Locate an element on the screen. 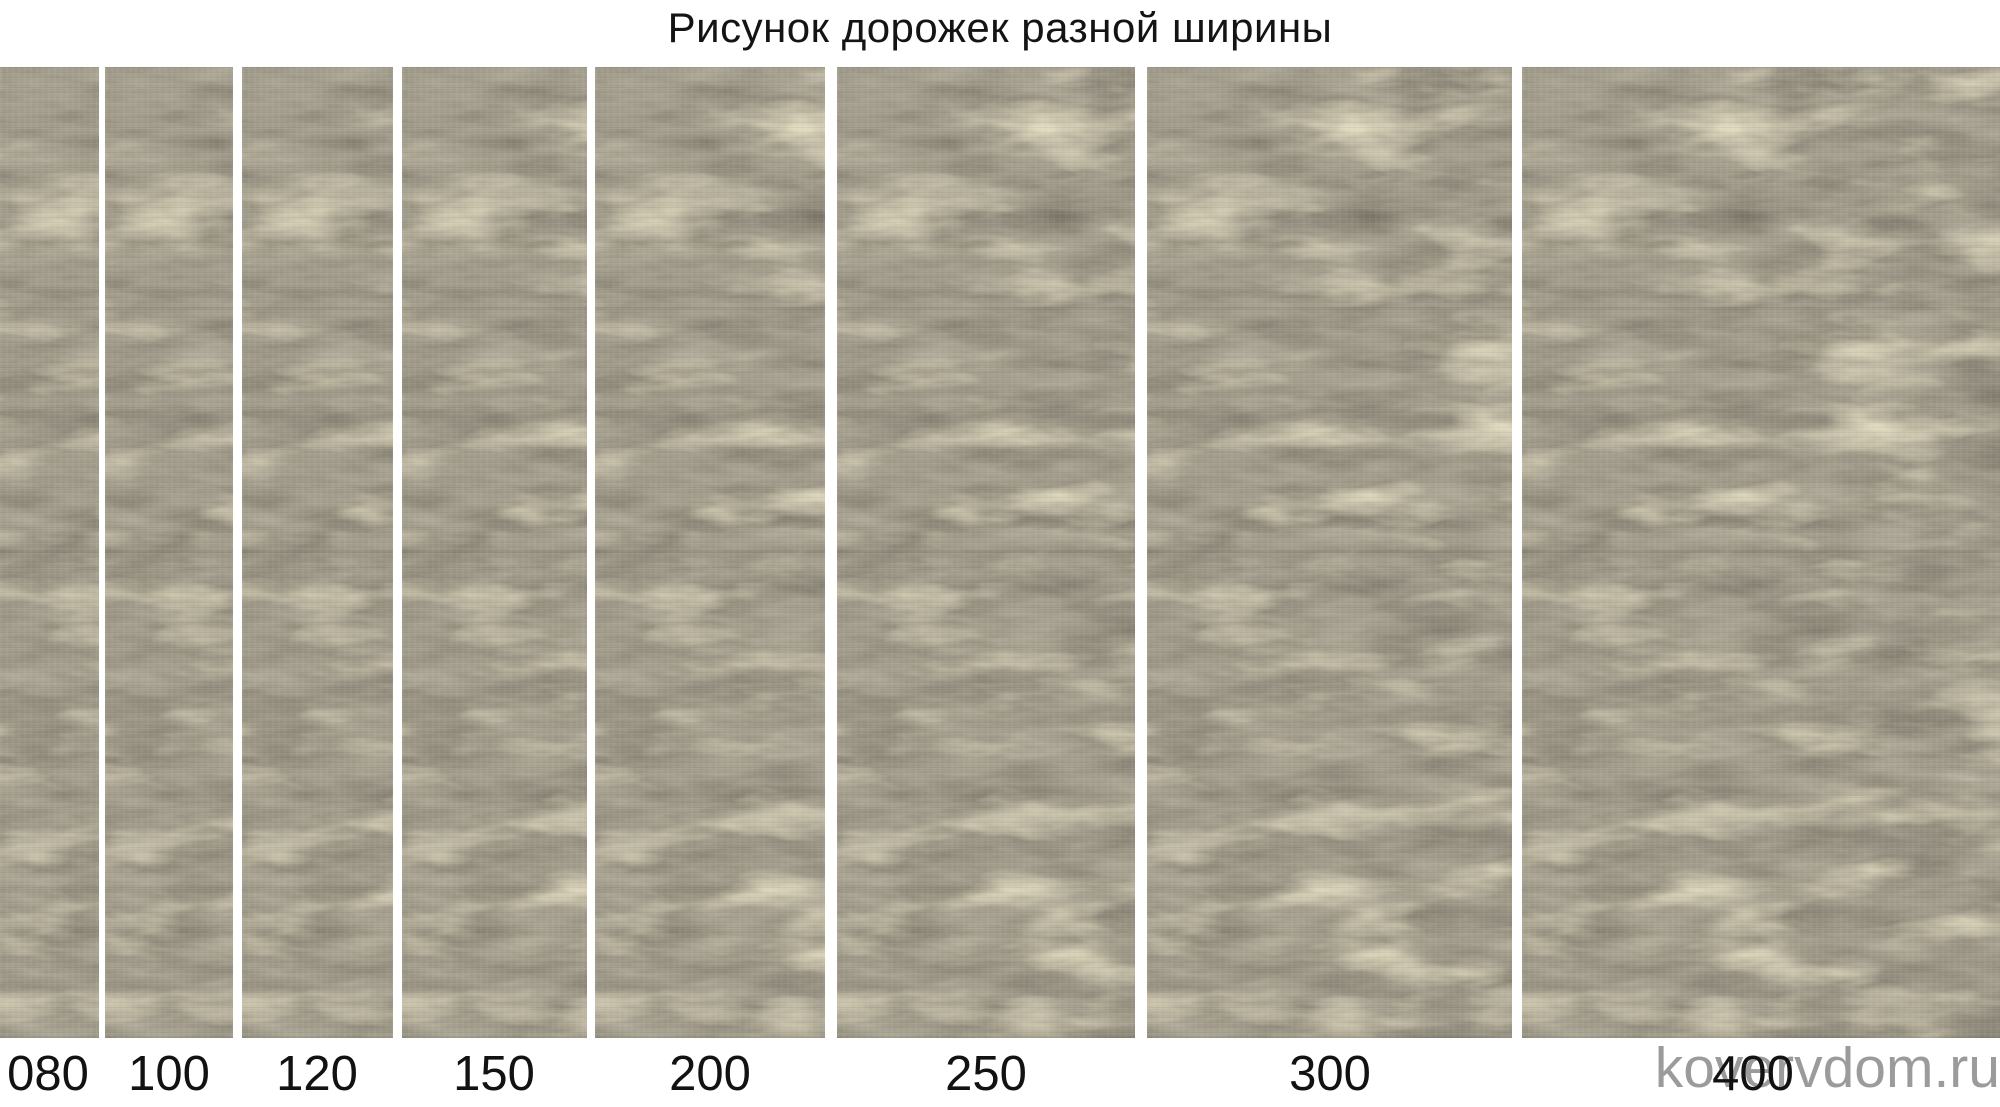  width-label-400: 400 is located at coordinates (1753, 1074).